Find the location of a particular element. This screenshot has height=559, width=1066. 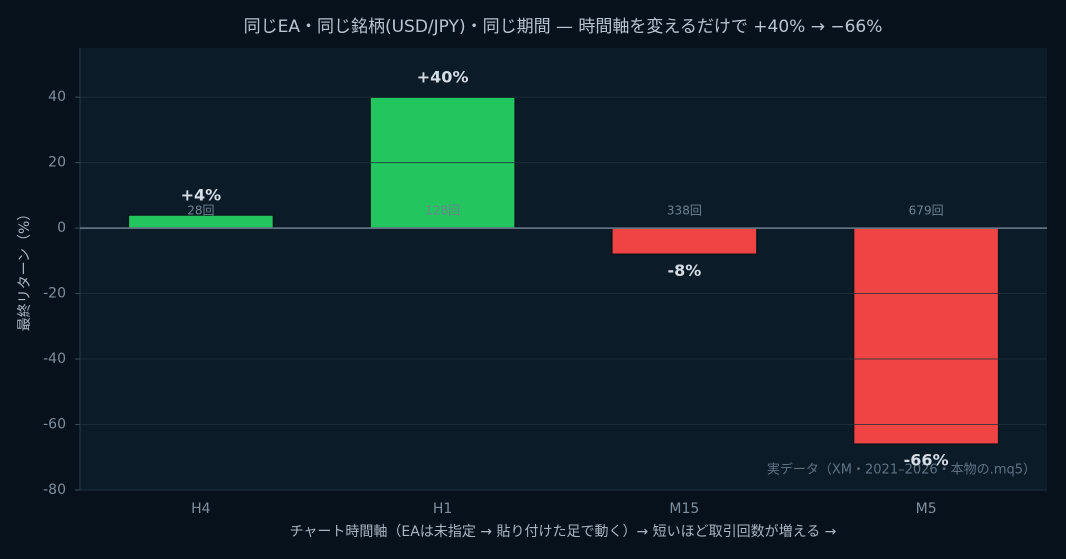

trade-count-label: 679回 is located at coordinates (926, 211).